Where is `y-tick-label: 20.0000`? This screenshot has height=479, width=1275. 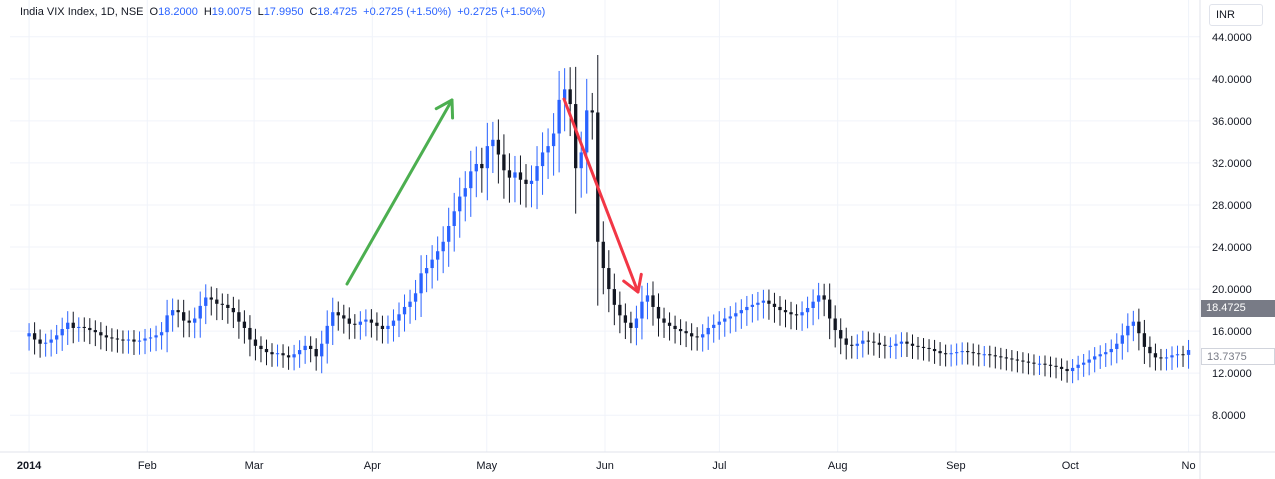
y-tick-label: 20.0000 is located at coordinates (1232, 290).